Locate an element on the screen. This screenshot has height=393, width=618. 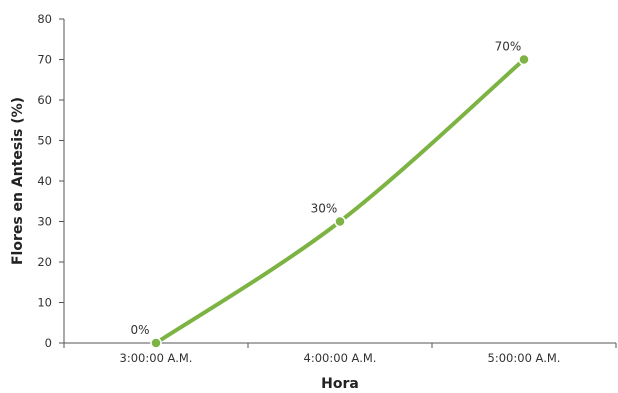
y-tick-label: 20 is located at coordinates (44, 262).